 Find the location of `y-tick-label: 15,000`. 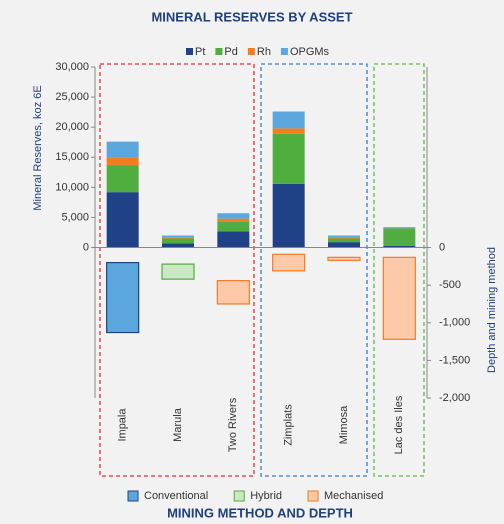

y-tick-label: 15,000 is located at coordinates (72, 157).